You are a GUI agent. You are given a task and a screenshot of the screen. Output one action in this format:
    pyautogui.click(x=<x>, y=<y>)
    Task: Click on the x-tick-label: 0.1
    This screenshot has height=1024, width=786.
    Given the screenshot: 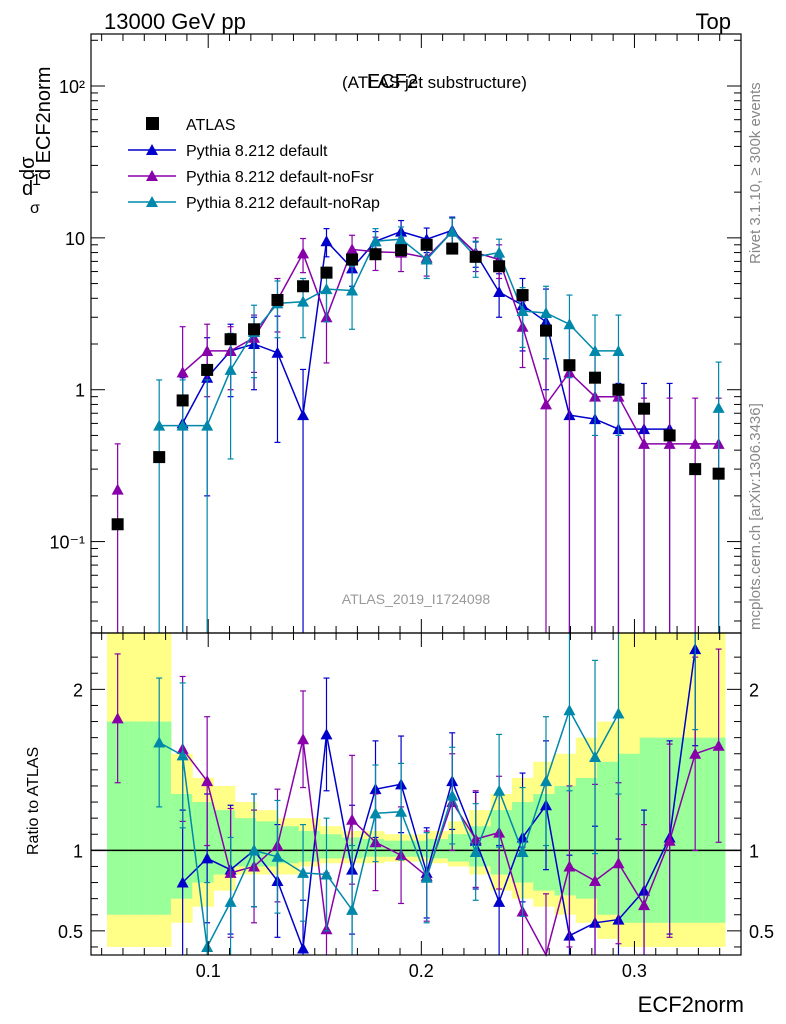 What is the action you would take?
    pyautogui.click(x=208, y=971)
    